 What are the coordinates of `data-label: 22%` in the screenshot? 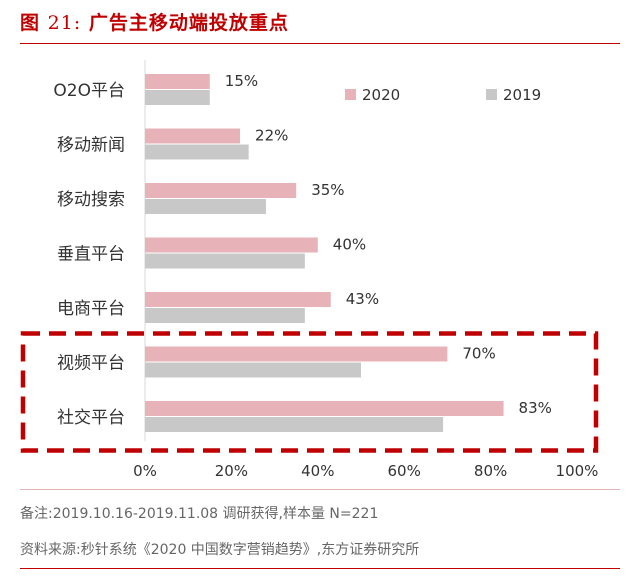 It's located at (271, 136).